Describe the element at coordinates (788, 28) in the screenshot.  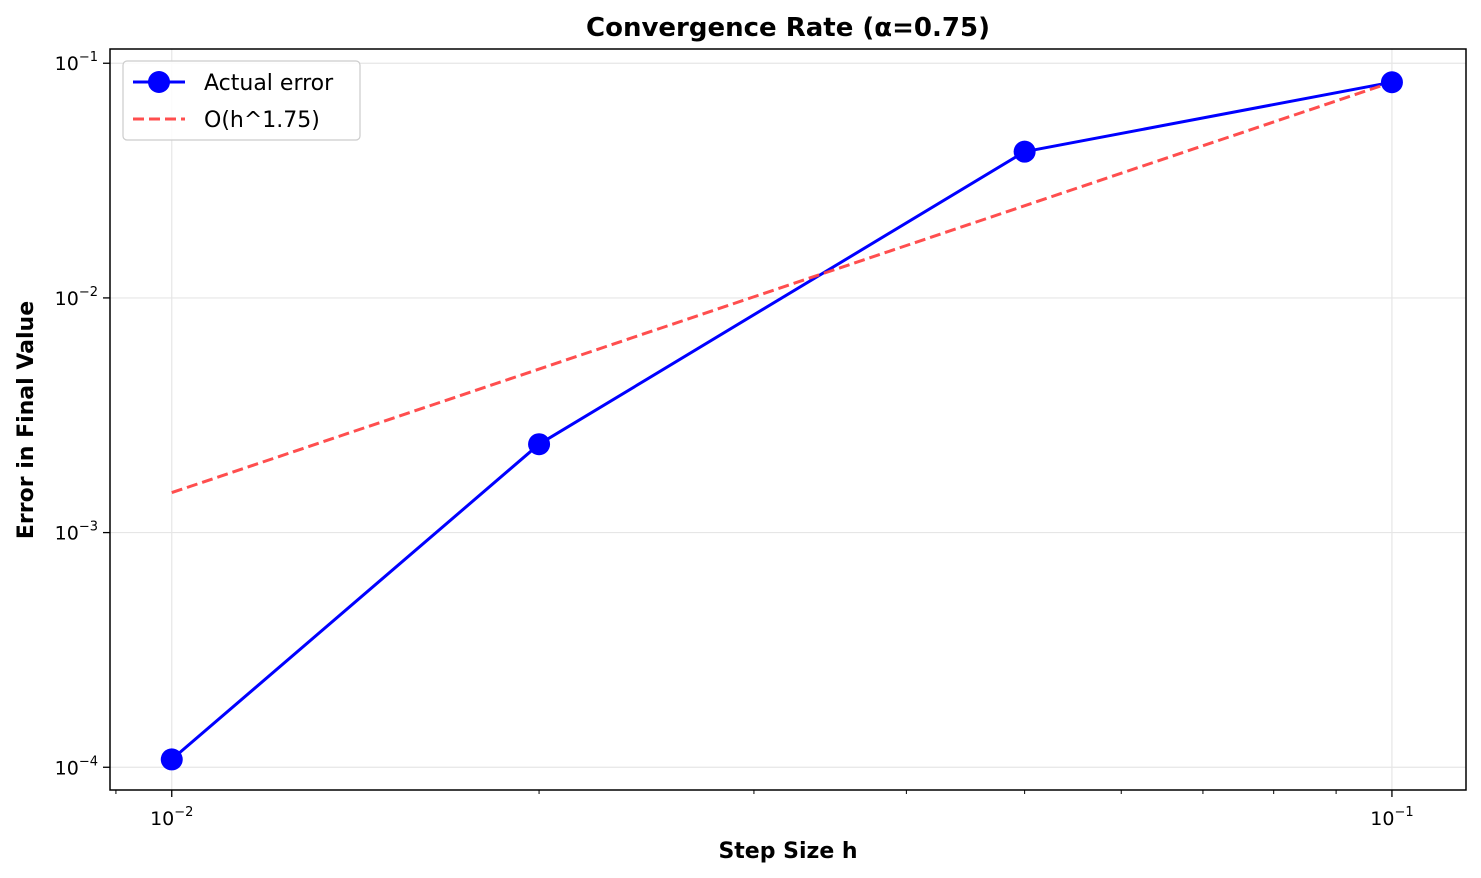
I see `chart-title: Convergence Rate (α=0.75)` at that location.